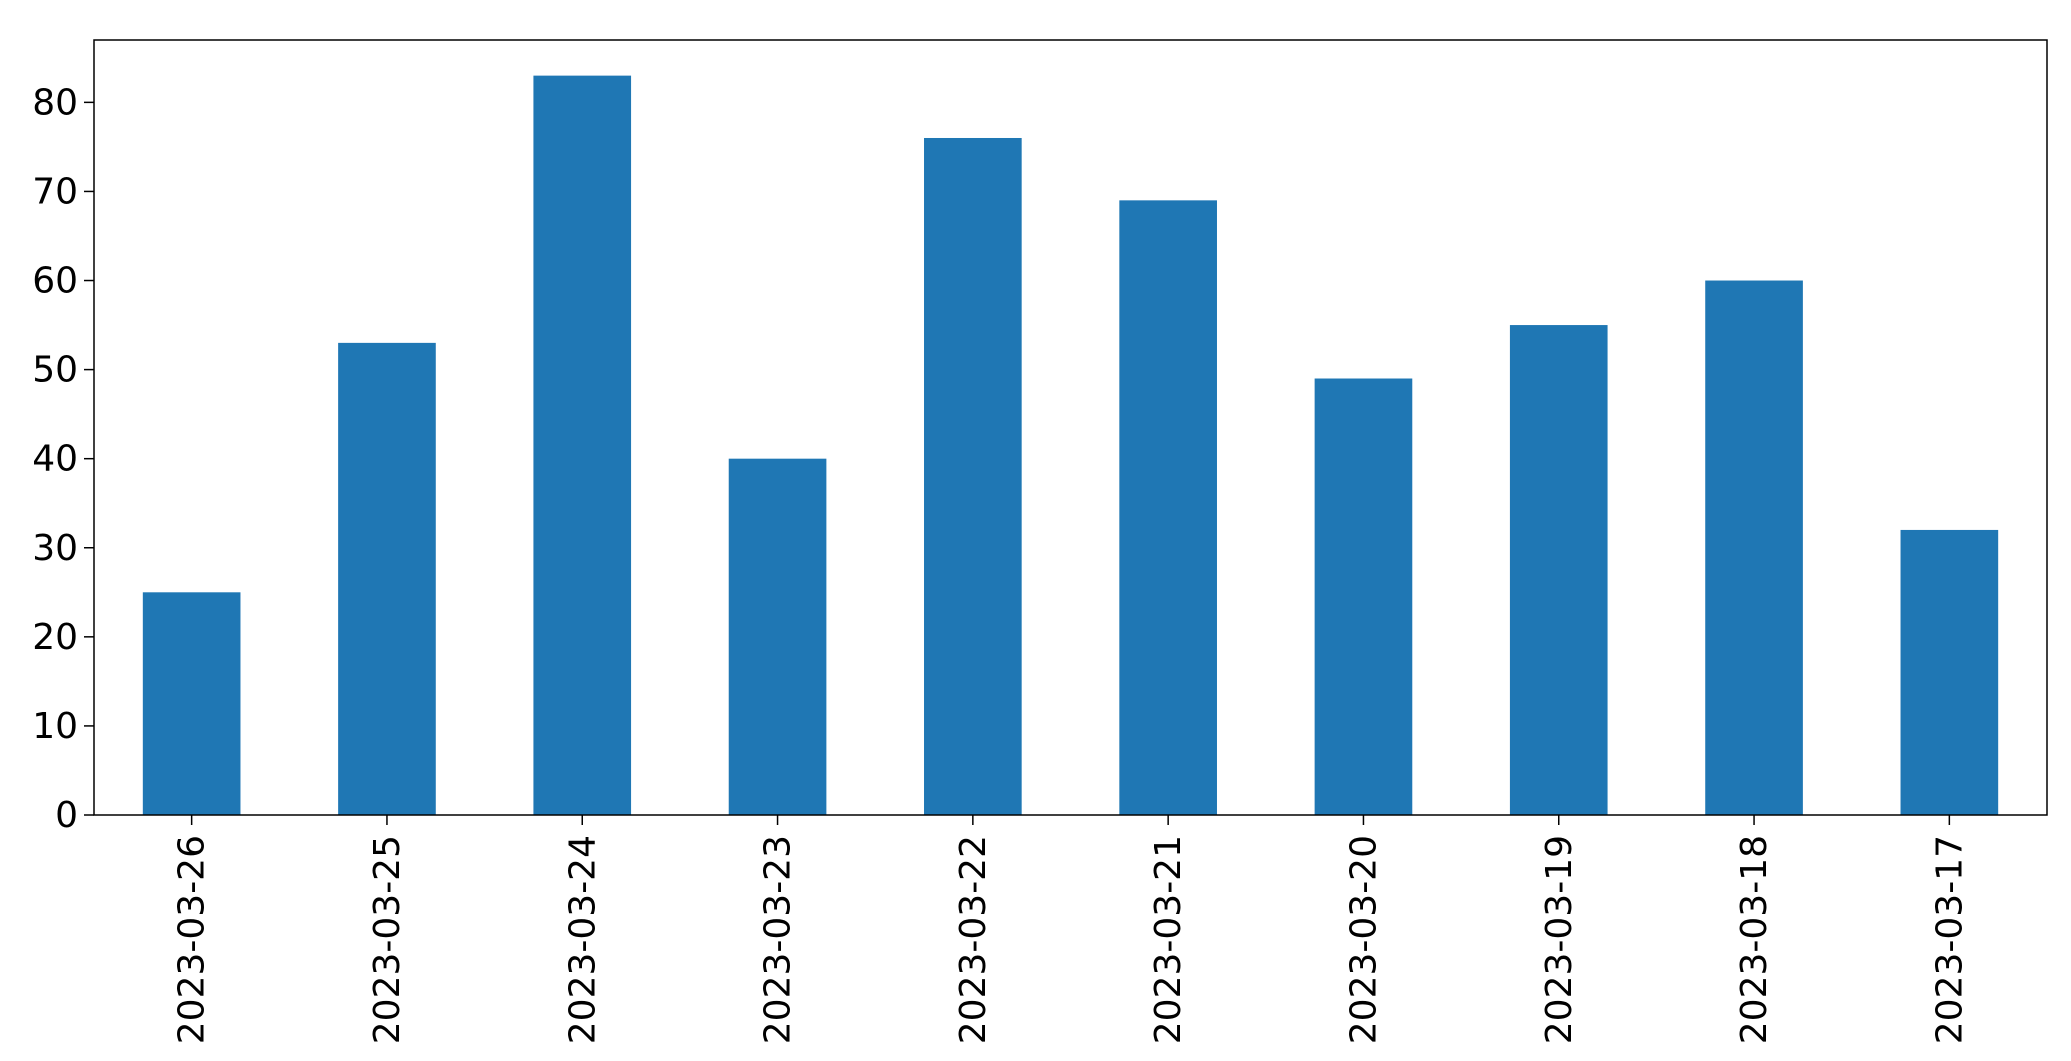 Image resolution: width=2071 pixels, height=1061 pixels. What do you see at coordinates (55, 726) in the screenshot?
I see `y-tick-label: 10` at bounding box center [55, 726].